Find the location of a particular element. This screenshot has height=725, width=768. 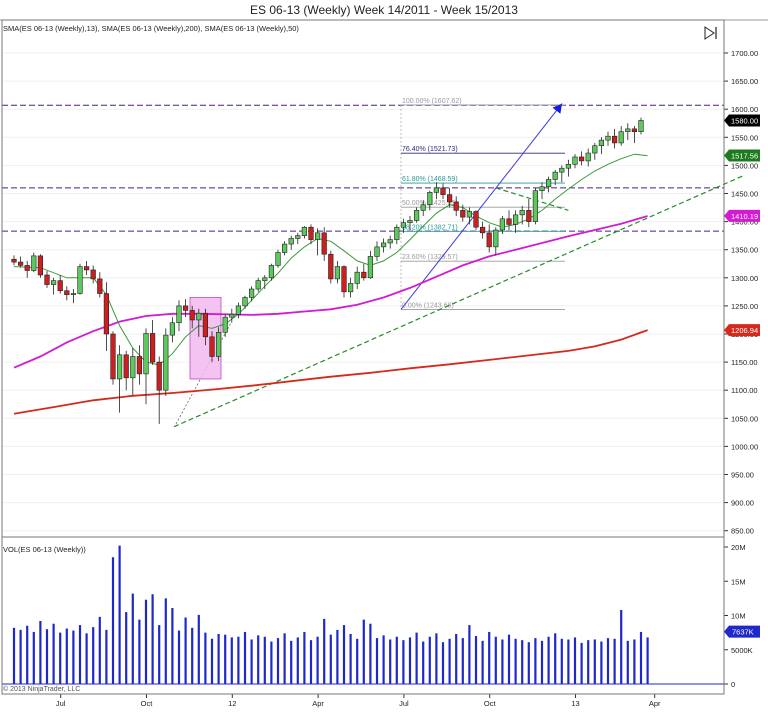

fib-level-label: 100.00% (1607.62) is located at coordinates (432, 101).